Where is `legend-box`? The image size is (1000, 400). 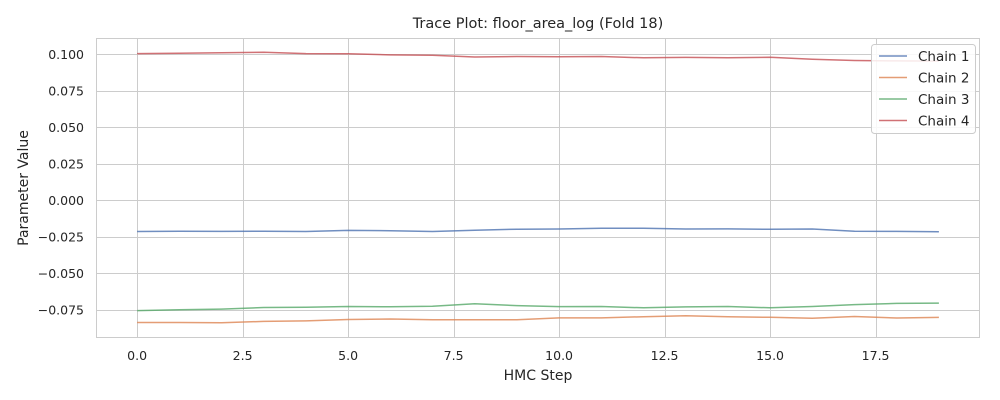
legend-box is located at coordinates (923, 89).